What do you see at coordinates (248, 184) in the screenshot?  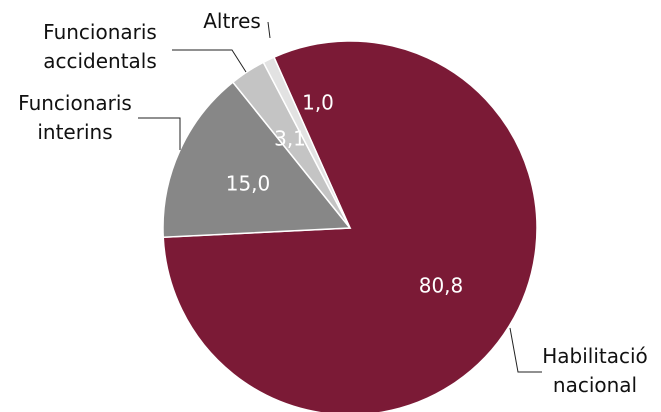 I see `value-label: 15,0` at bounding box center [248, 184].